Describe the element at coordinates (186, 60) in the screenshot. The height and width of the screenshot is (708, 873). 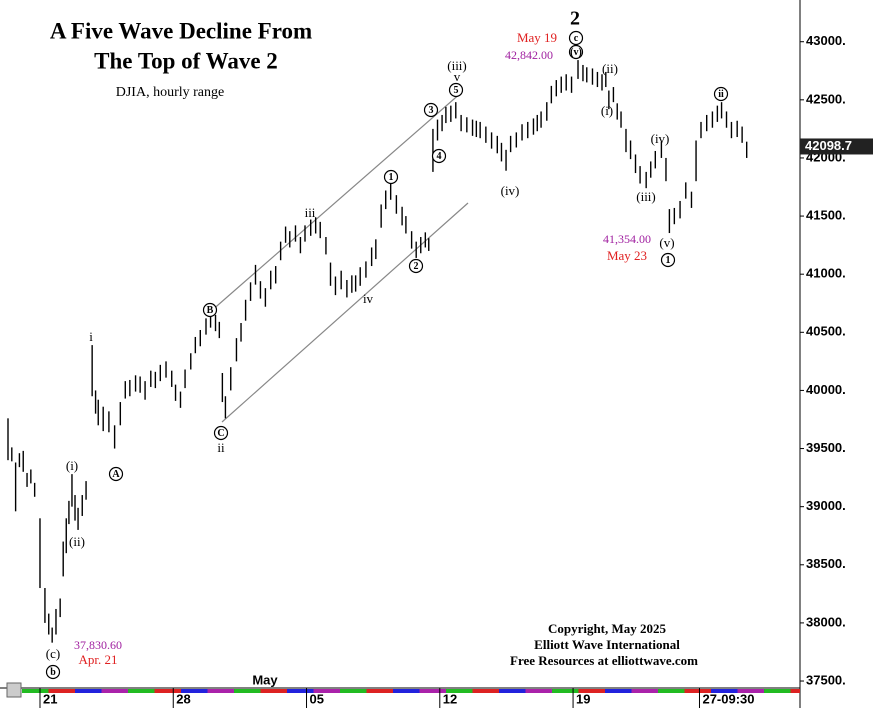
I see `chart-title: The Top of Wave 2` at that location.